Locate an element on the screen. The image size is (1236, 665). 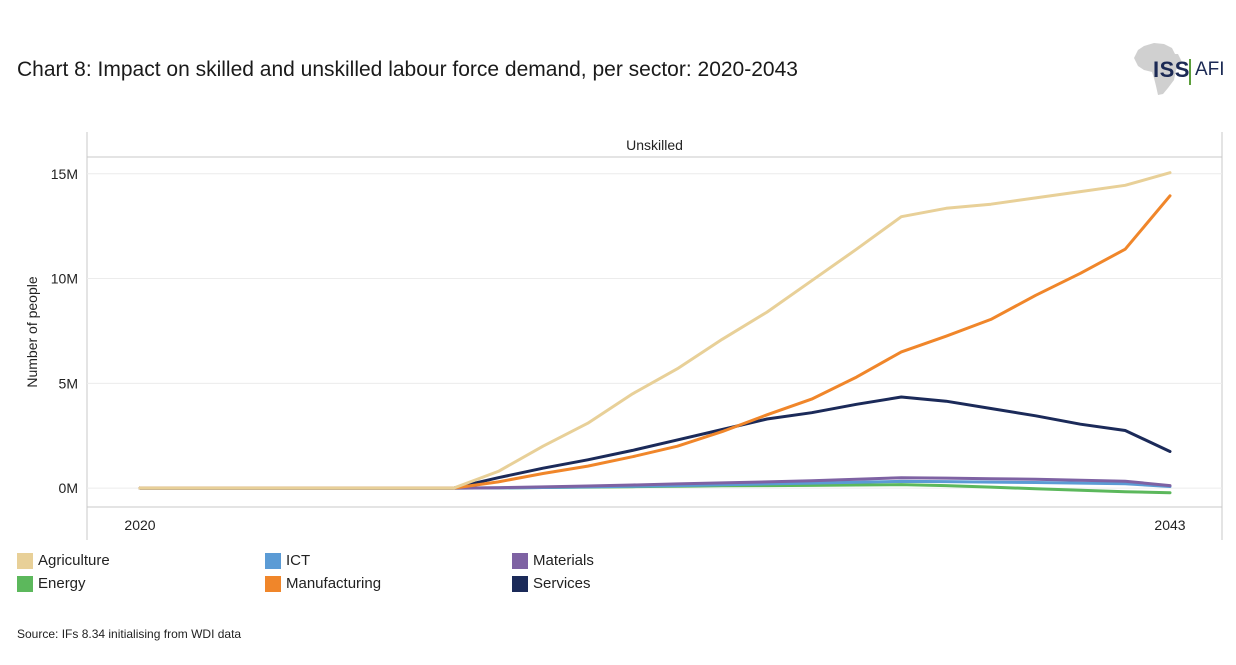
africa-map-icon is located at coordinates (1158, 69).